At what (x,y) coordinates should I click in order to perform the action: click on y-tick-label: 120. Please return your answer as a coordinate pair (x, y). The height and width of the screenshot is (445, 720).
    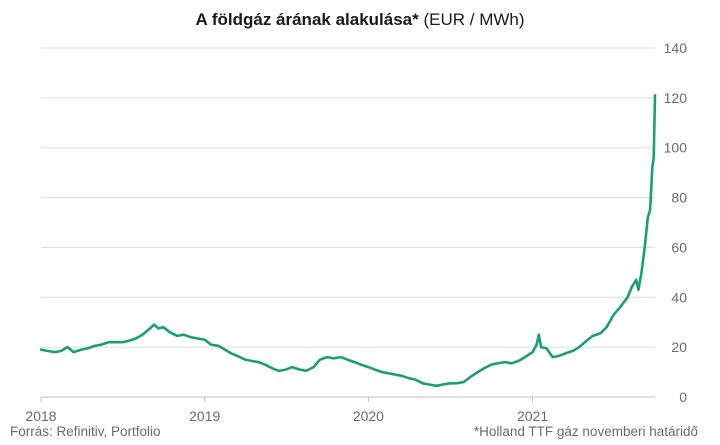
    Looking at the image, I should click on (676, 98).